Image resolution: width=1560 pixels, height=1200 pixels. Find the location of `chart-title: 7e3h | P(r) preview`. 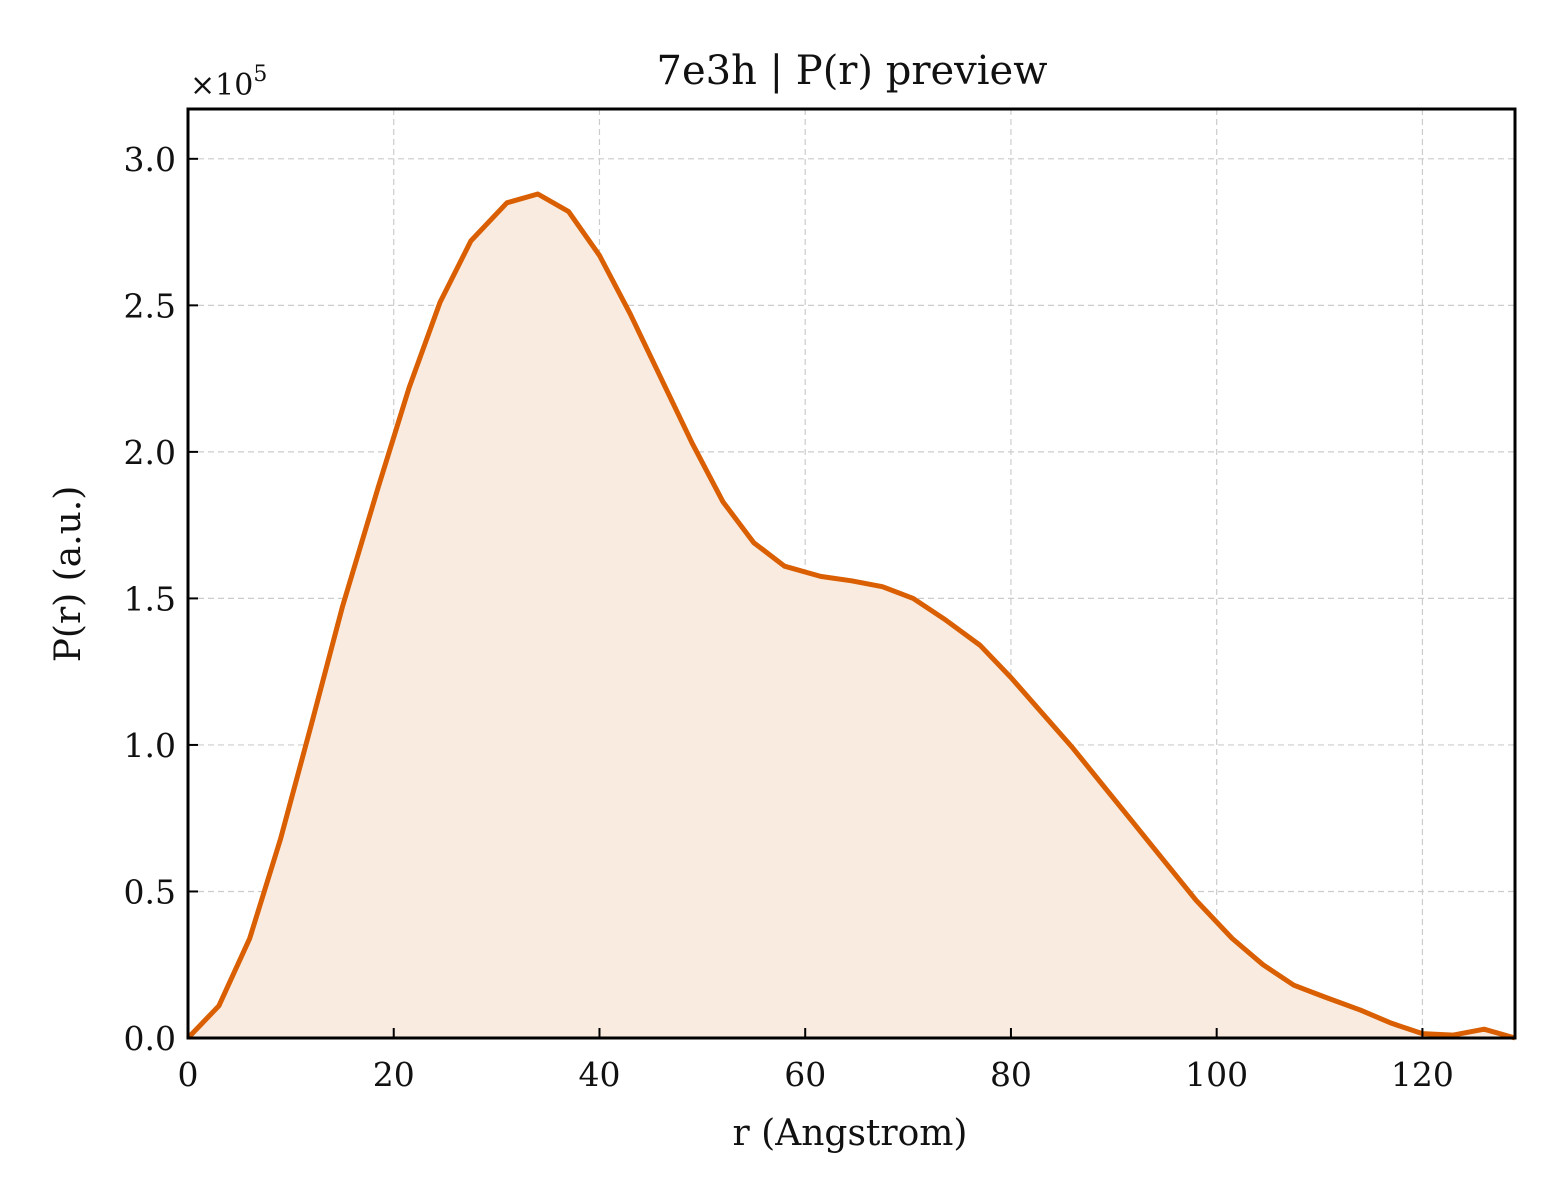

chart-title: 7e3h | P(r) preview is located at coordinates (852, 71).